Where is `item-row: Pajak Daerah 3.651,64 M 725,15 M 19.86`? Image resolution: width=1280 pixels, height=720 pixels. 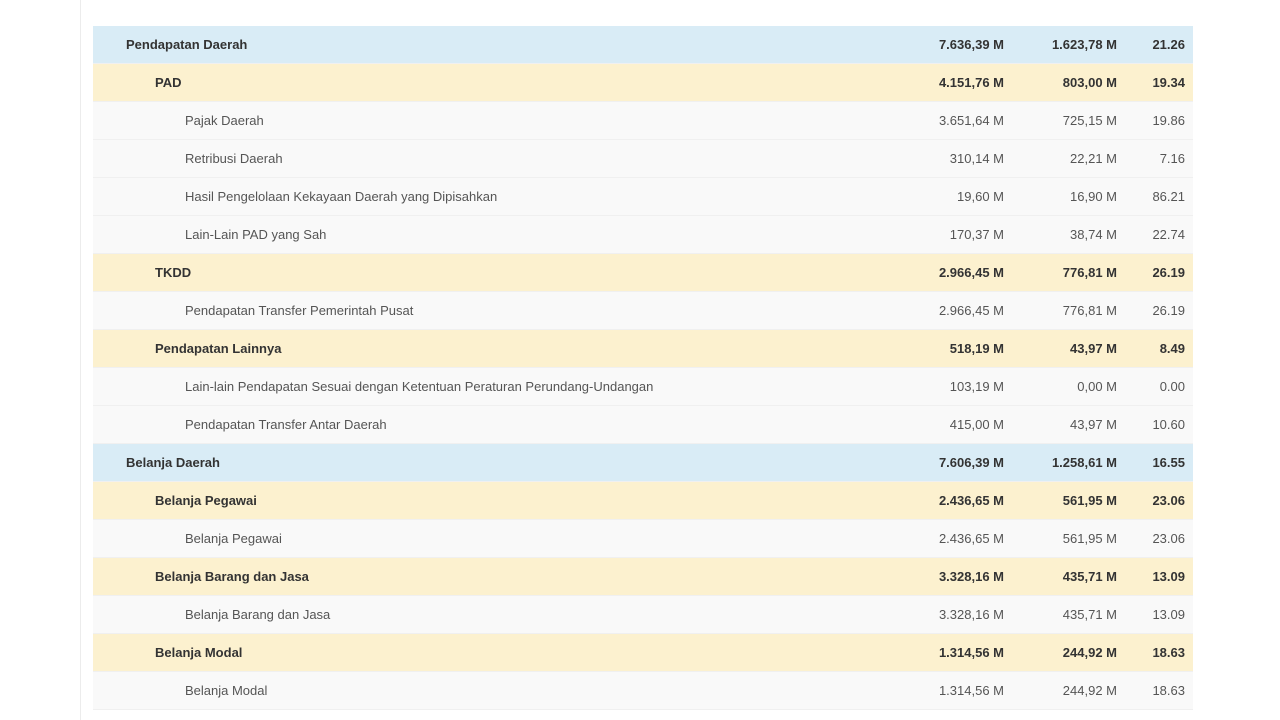
item-row: Pajak Daerah 3.651,64 M 725,15 M 19.86 is located at coordinates (643, 121).